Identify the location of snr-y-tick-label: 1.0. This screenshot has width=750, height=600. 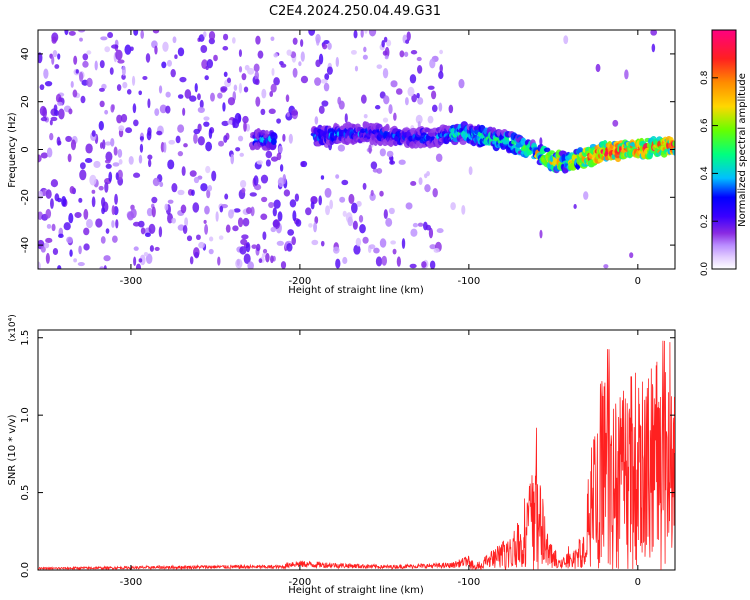
(25, 415).